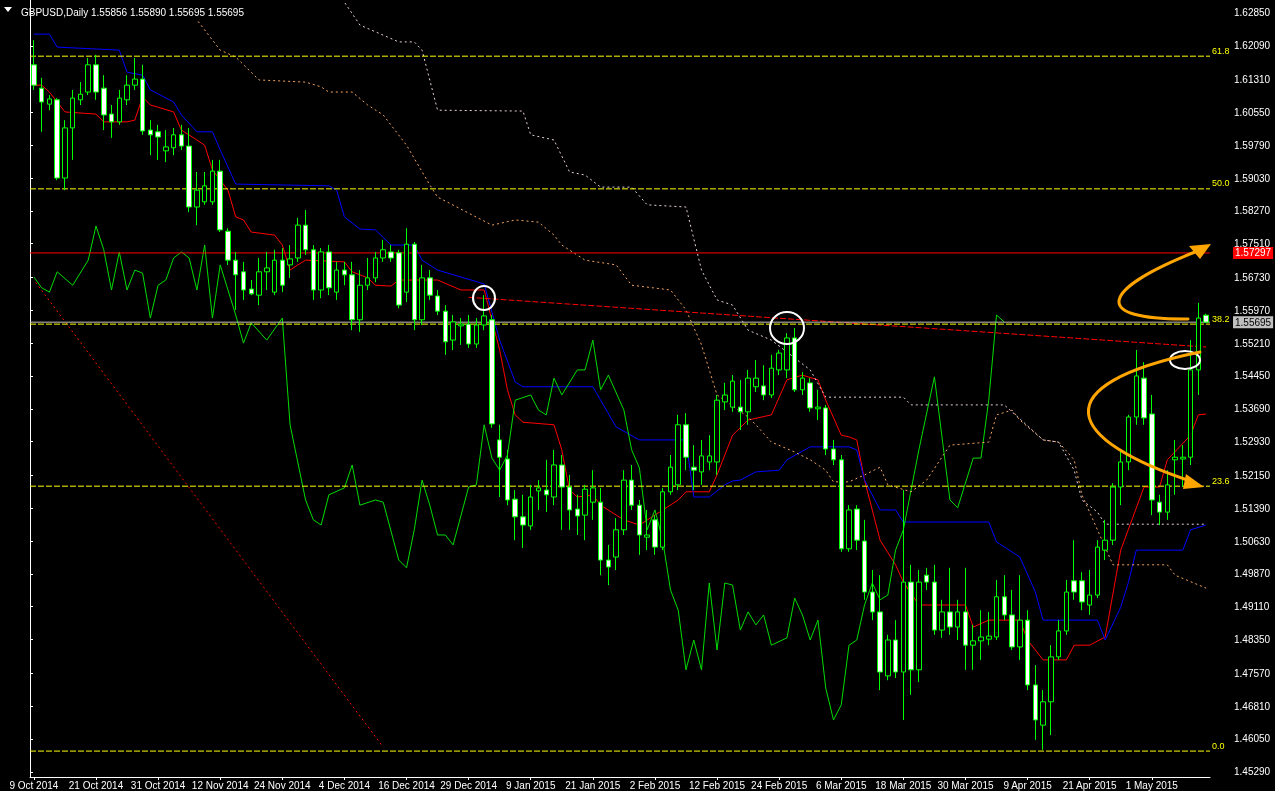 The height and width of the screenshot is (791, 1275). I want to click on ref-line-label: 1.55695, so click(1253, 322).